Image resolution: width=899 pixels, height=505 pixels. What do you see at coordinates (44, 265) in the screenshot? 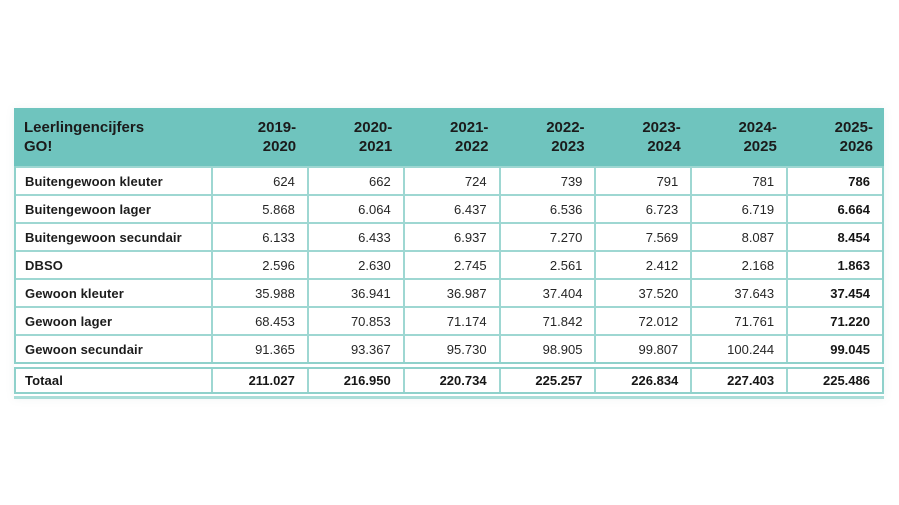
I see `row-label: DBSO` at bounding box center [44, 265].